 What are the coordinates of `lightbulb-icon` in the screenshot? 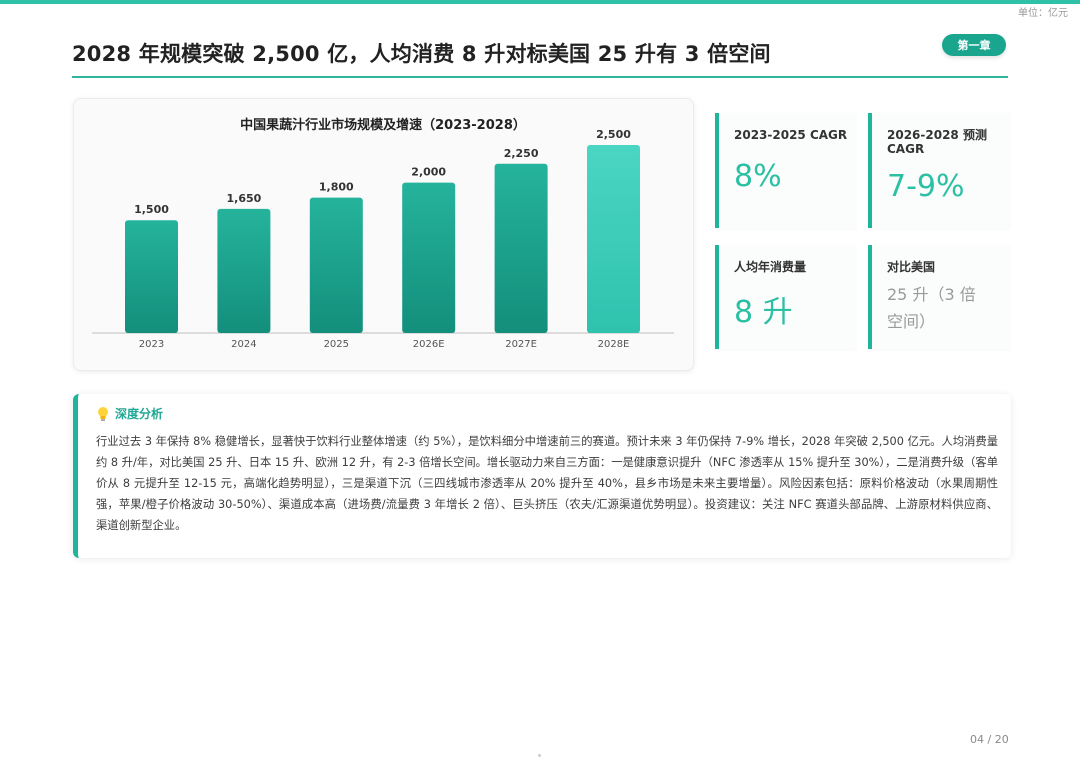 It's located at (103, 414).